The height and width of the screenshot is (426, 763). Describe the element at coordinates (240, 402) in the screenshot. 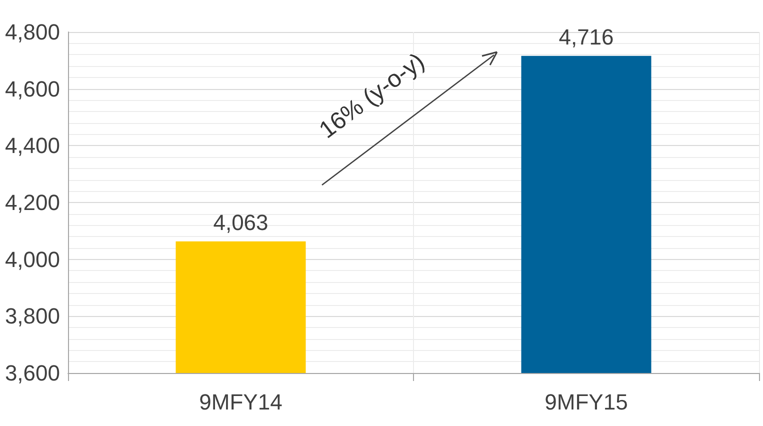

I see `x-tick-label: 9MFY14` at that location.